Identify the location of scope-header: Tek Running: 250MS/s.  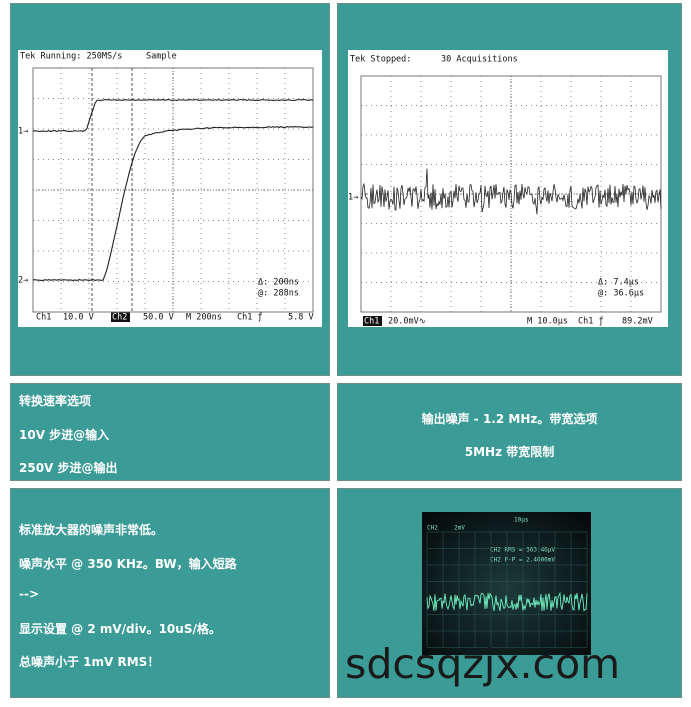
(71, 57).